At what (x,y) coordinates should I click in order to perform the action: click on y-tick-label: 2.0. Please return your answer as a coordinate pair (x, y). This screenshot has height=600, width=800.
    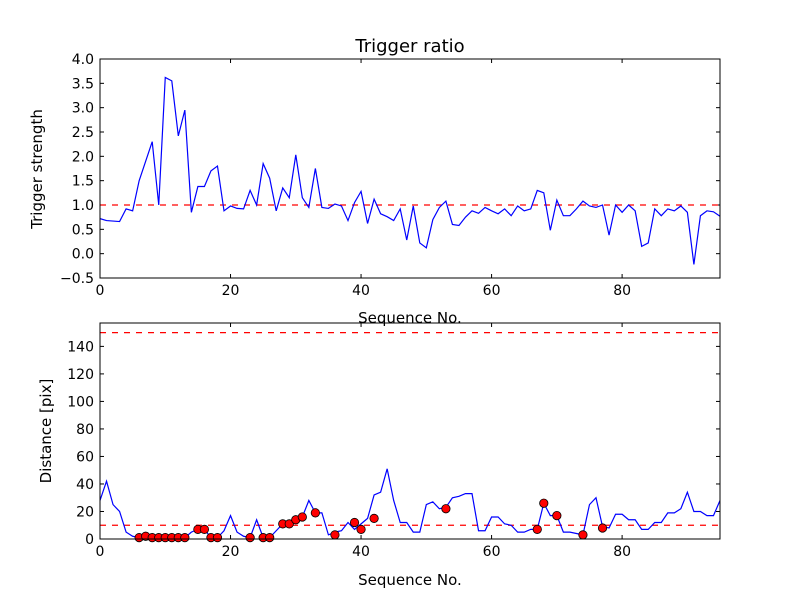
    Looking at the image, I should click on (83, 157).